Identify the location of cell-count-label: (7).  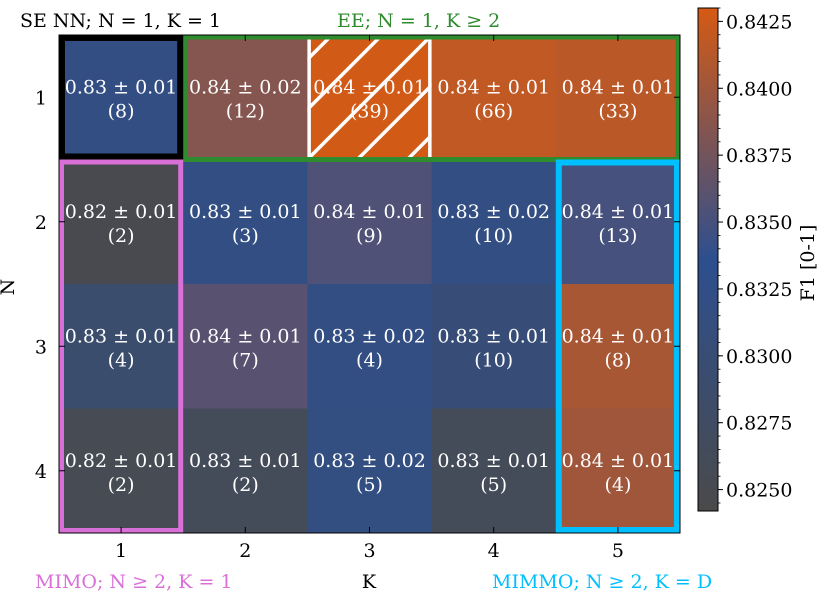
(245, 360).